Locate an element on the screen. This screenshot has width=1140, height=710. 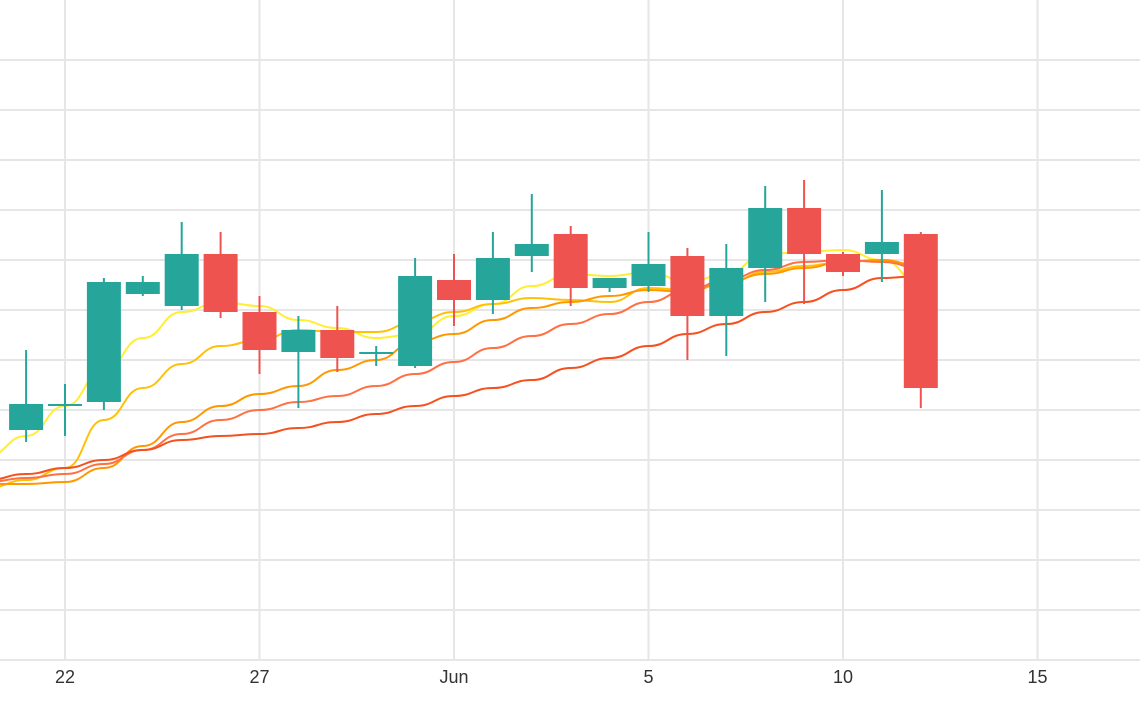
x-axis-tick-labels: 22 27 Jun 5 10 15 is located at coordinates (551, 677).